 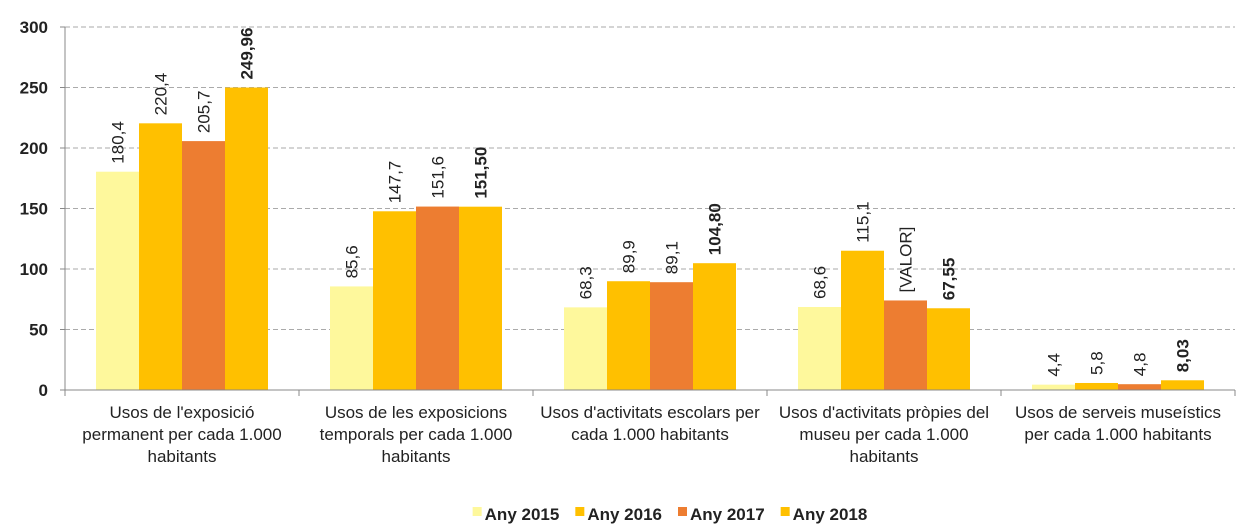 I want to click on data-label: 151,6, so click(x=438, y=177).